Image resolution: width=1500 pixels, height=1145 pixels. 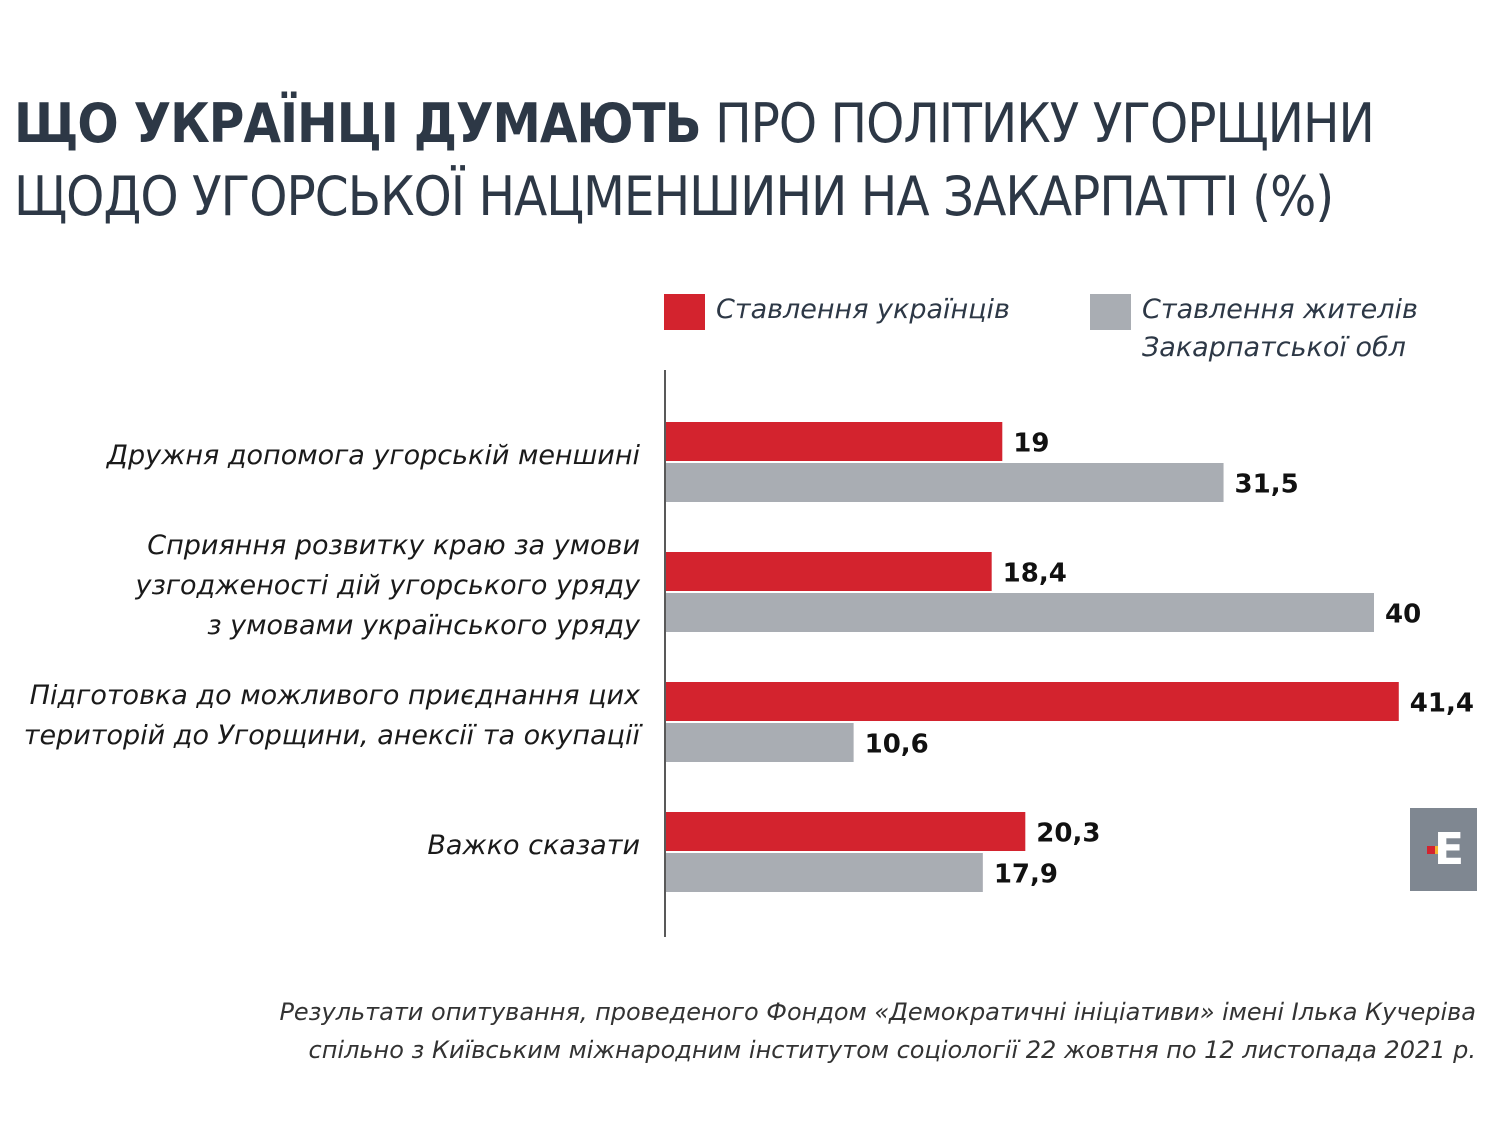 What do you see at coordinates (358, 123) in the screenshot?
I see `title-bold: ЩО УКРАЇНЦІ ДУМАЮТЬ` at bounding box center [358, 123].